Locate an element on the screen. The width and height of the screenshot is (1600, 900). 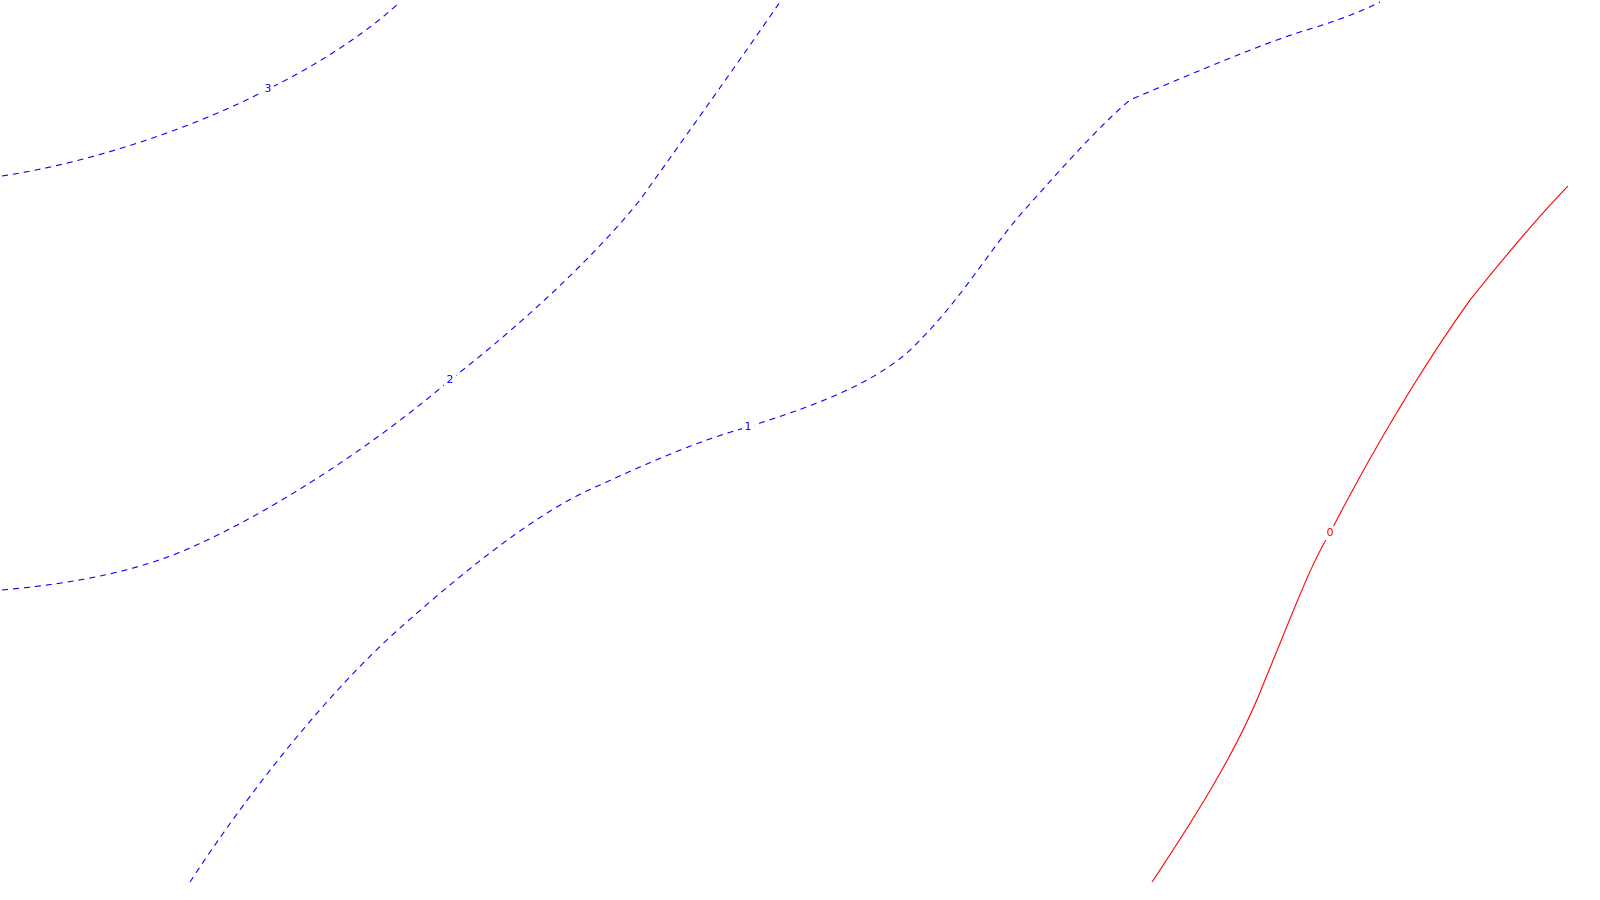
contour-label-2: 2 is located at coordinates (450, 379).